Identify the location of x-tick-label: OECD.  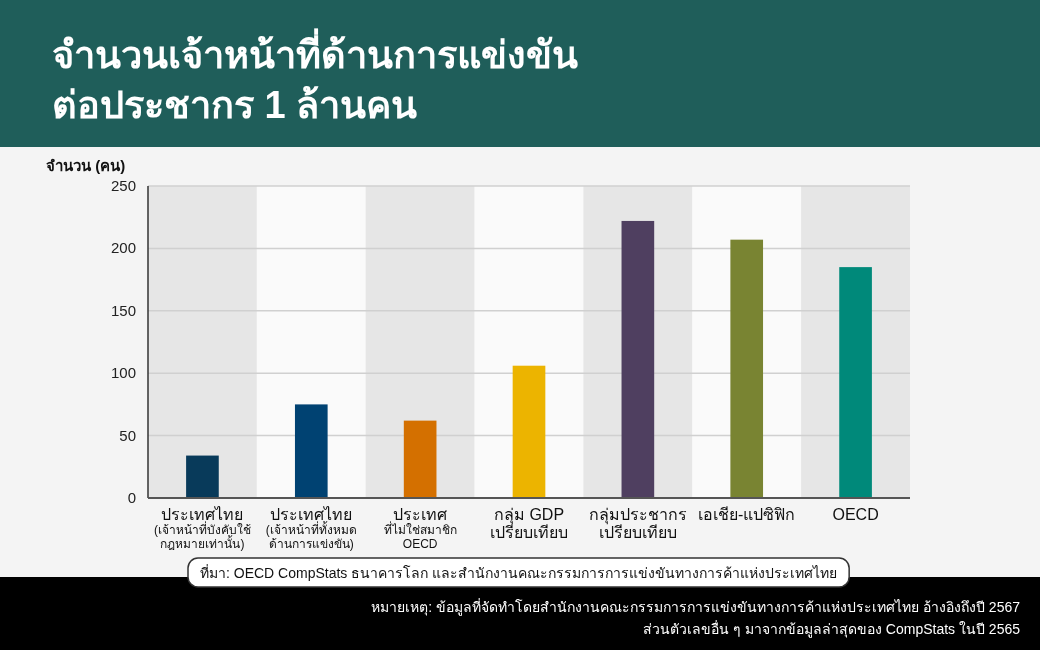
(855, 514).